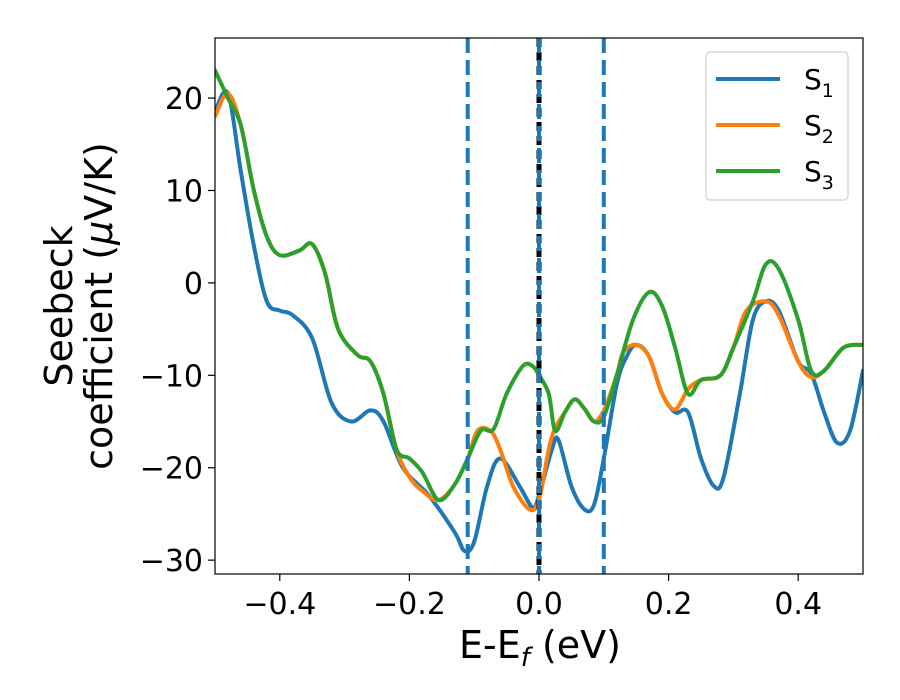 This screenshot has width=900, height=700. Describe the element at coordinates (177, 330) in the screenshot. I see `y-axis-ticks: −30 −20 −10 0 10 20` at that location.